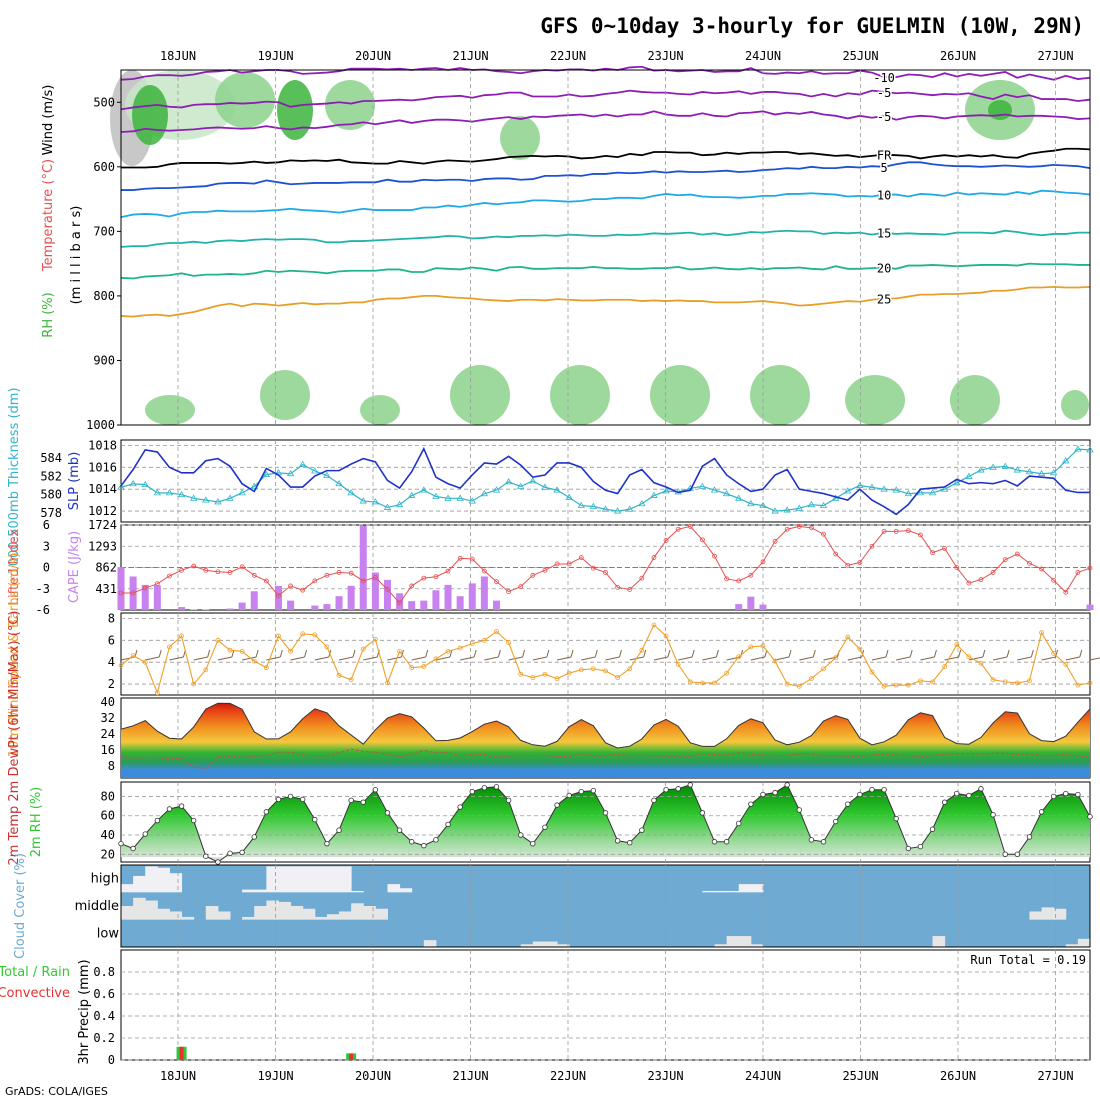 The width and height of the screenshot is (1100, 1100). What do you see at coordinates (102, 489) in the screenshot?
I see `slp-tick-label: 1014` at bounding box center [102, 489].